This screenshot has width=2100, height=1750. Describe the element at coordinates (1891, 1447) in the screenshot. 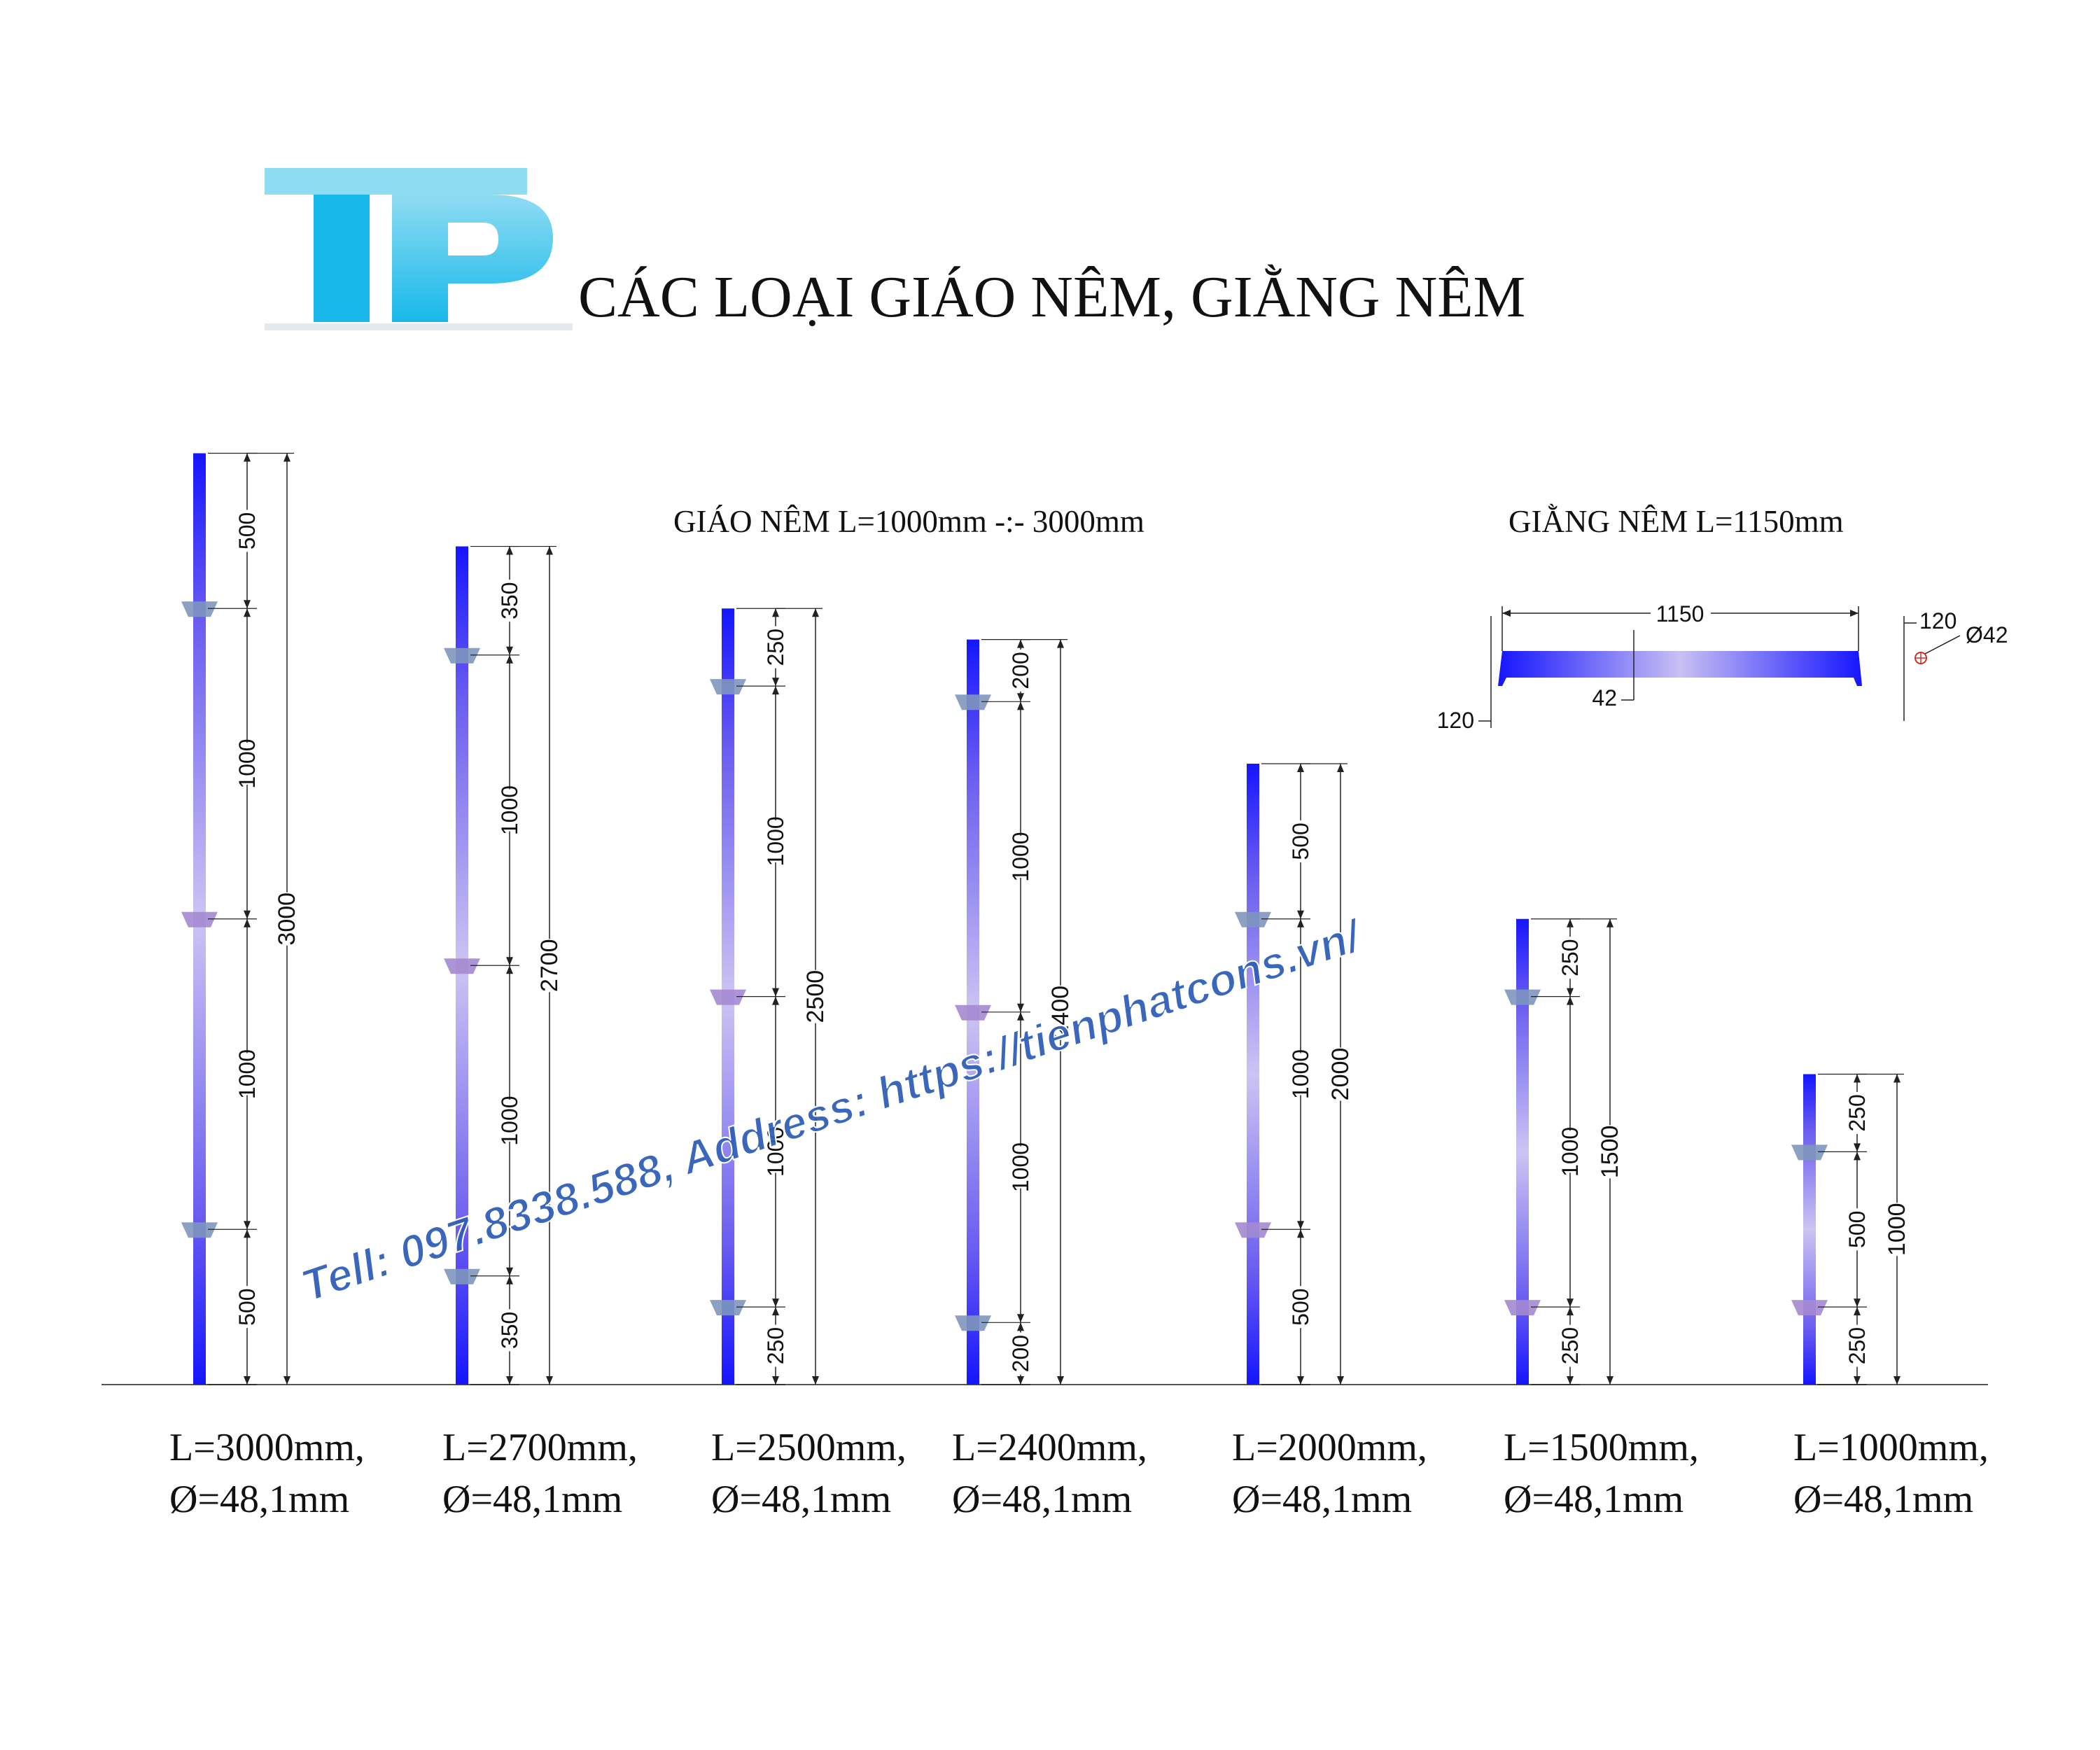

I see `caption-length: L=1000mm,` at that location.